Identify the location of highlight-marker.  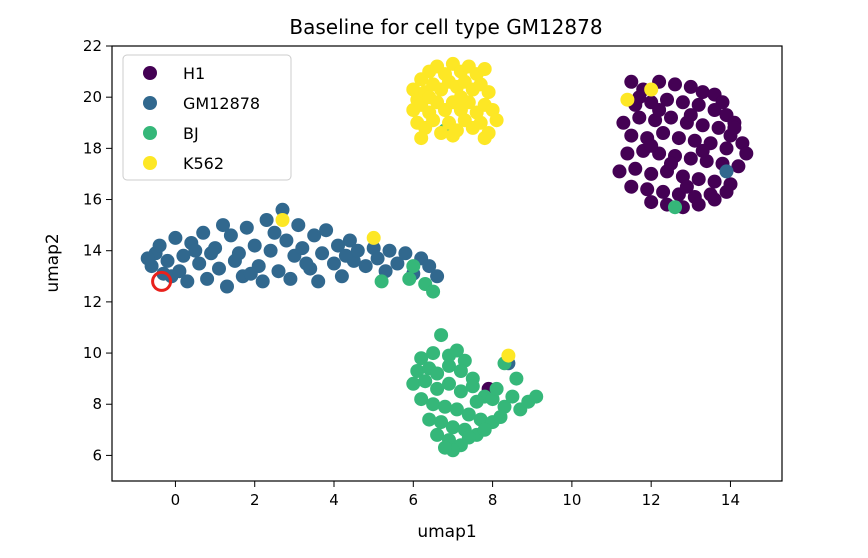
(162, 281).